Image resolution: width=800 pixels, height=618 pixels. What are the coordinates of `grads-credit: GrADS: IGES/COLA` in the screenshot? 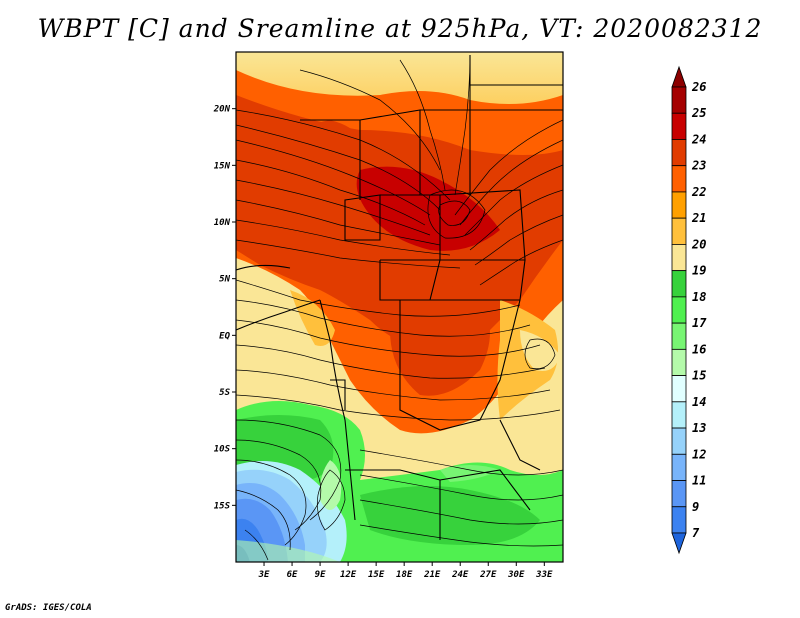 It's located at (48, 608).